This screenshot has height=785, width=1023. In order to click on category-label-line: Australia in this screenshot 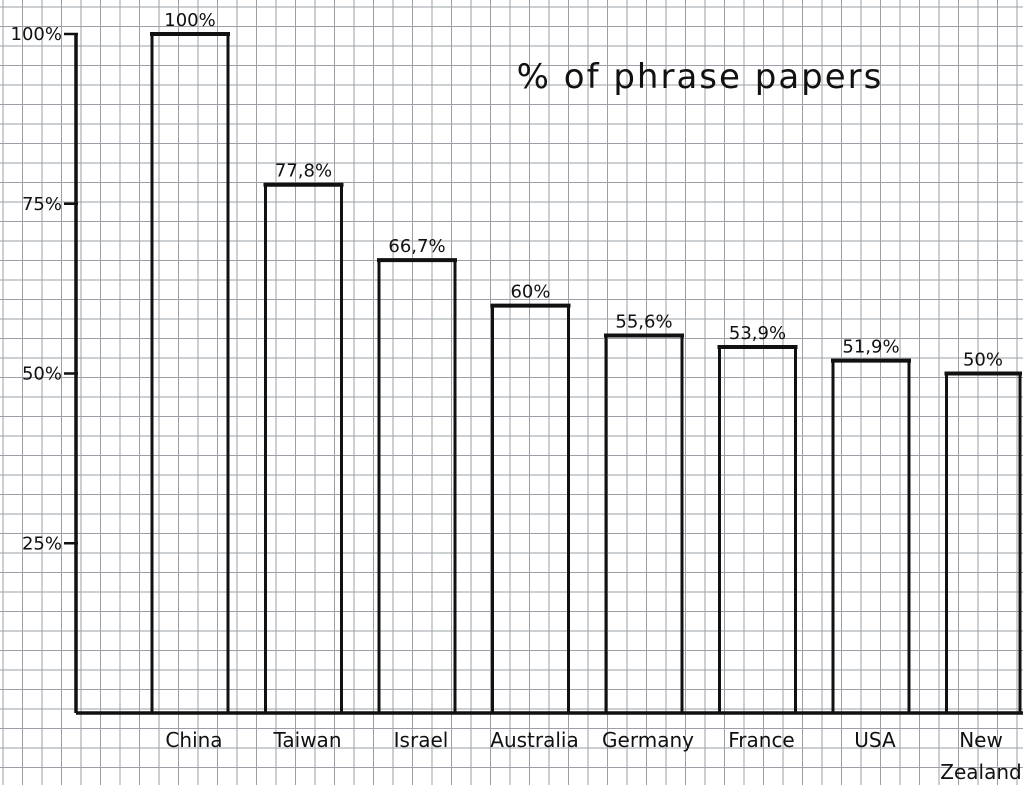, I will do `click(534, 740)`.